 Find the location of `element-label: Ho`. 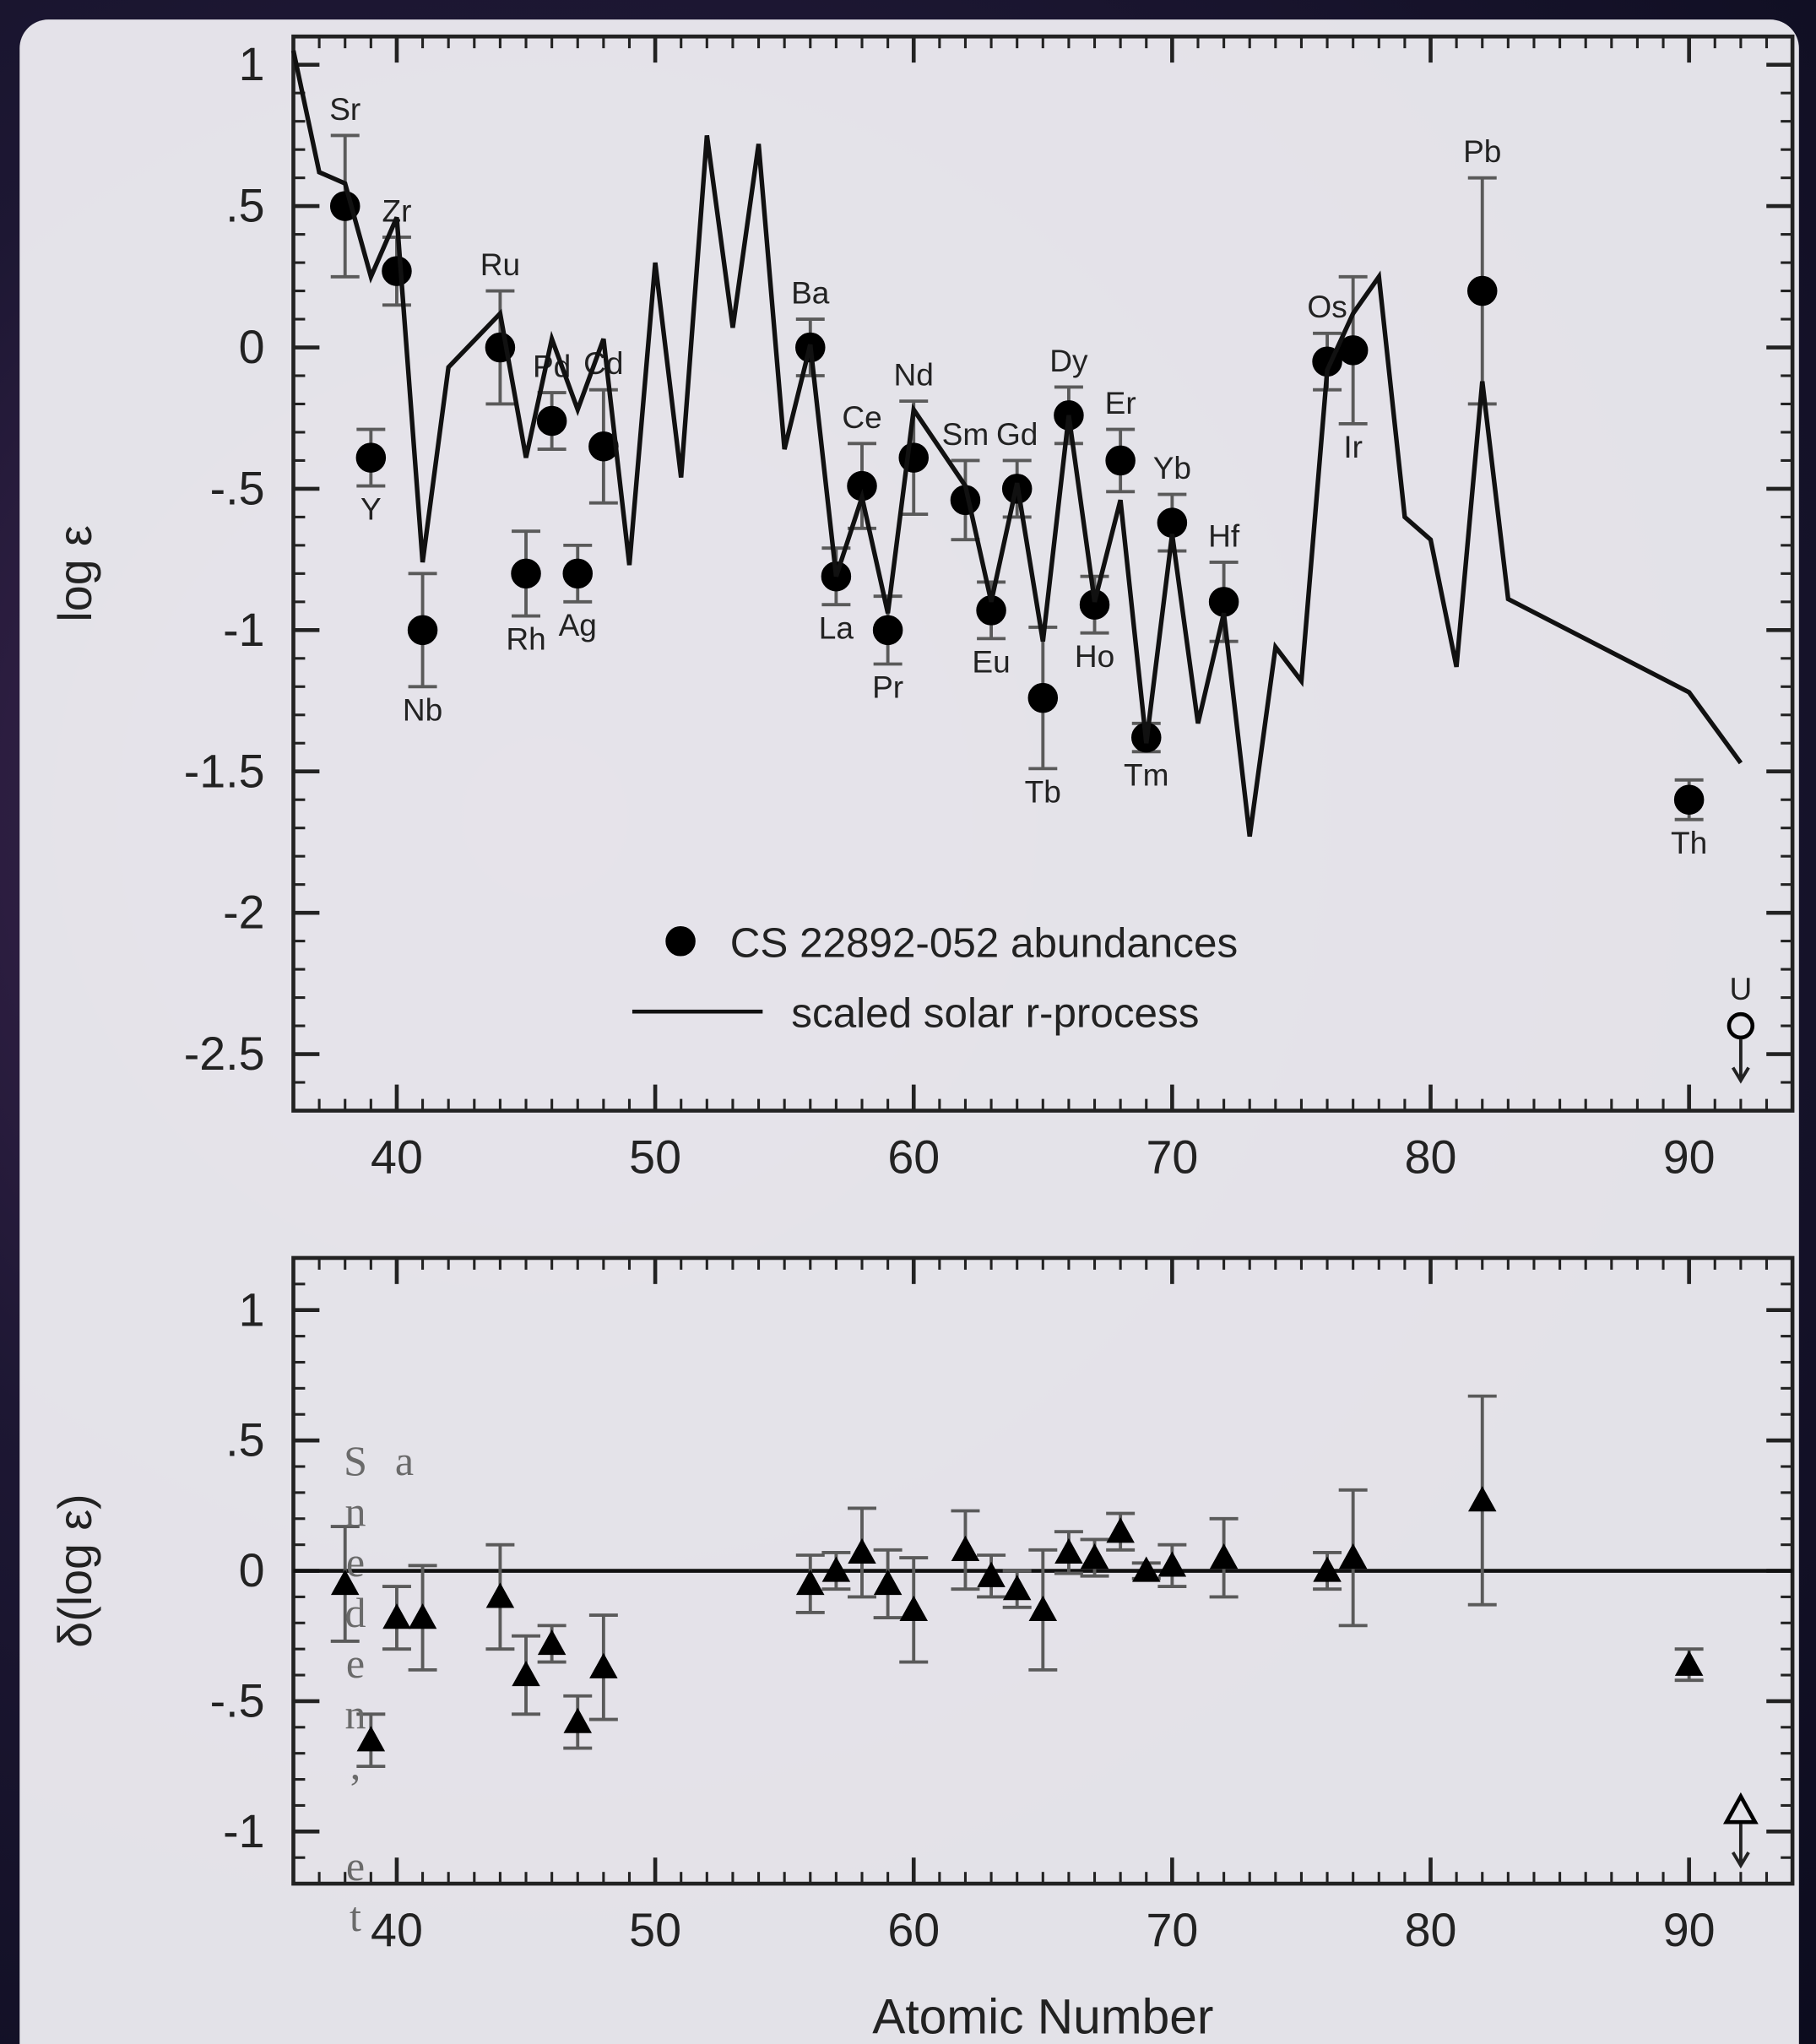

element-label: Ho is located at coordinates (1094, 656).